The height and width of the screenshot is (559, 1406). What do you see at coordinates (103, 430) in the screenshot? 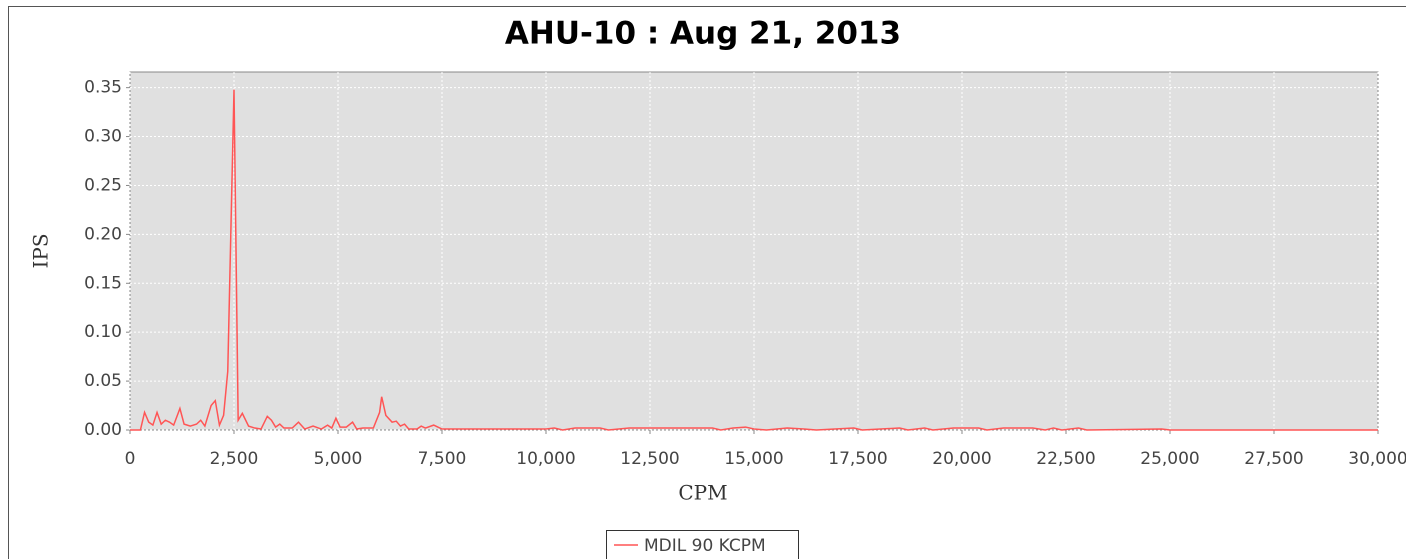
I see `y-tick-label: 0.00` at bounding box center [103, 430].